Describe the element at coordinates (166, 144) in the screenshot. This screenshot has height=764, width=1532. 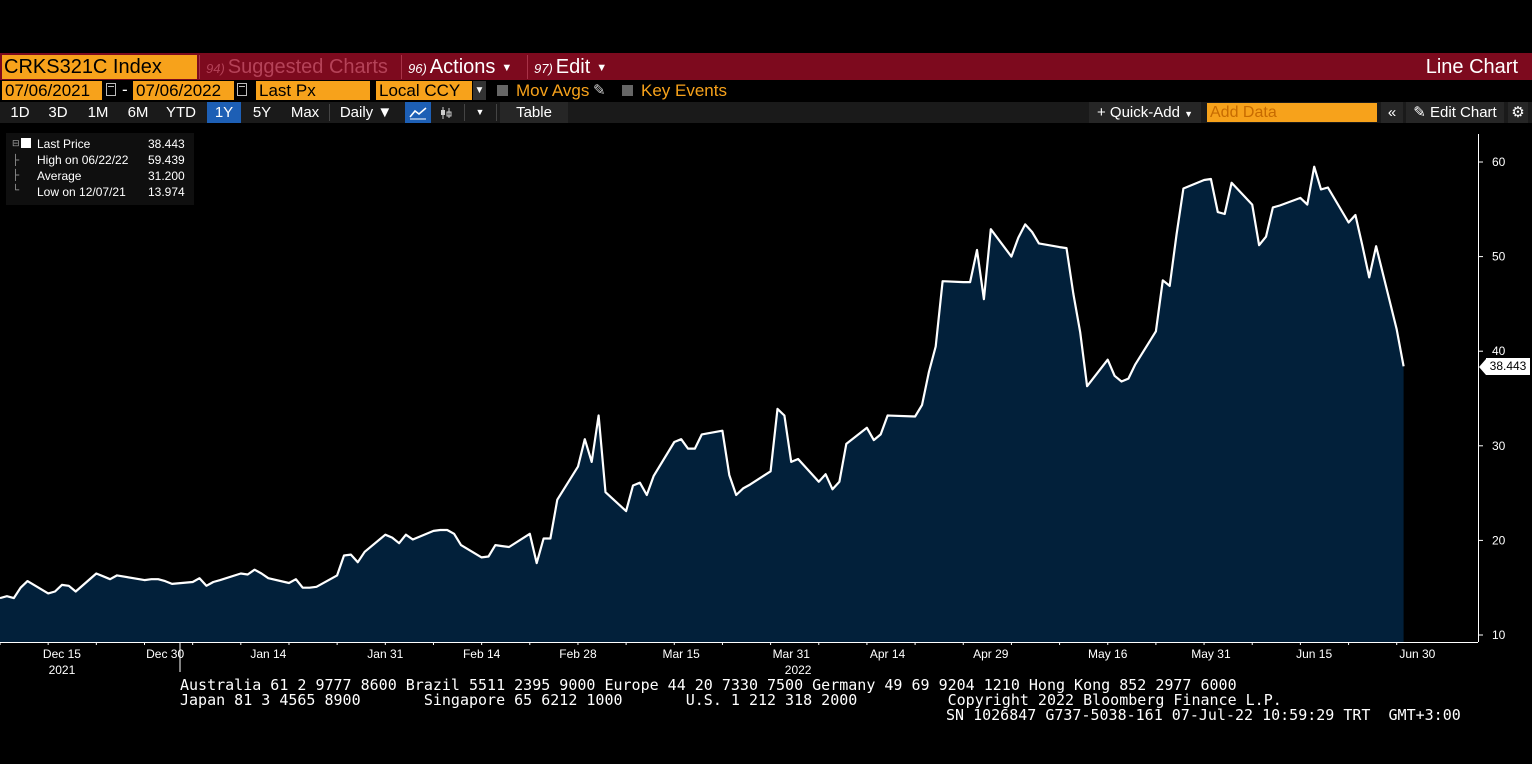
I see `legend-value-last: 38.443` at that location.